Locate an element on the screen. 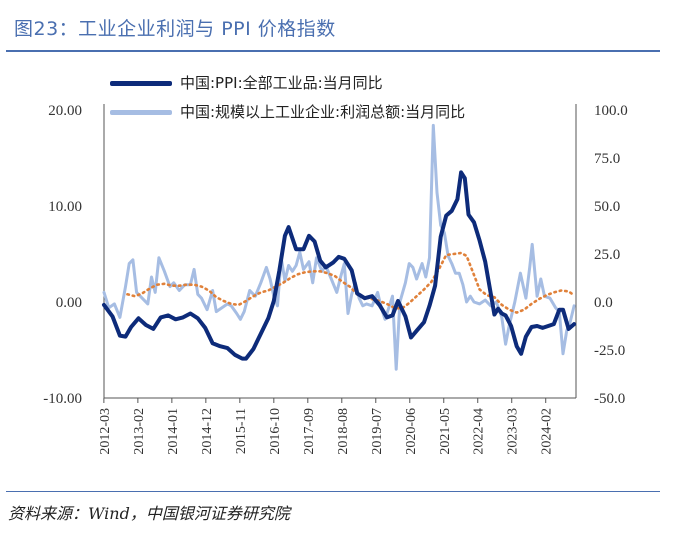 The height and width of the screenshot is (534, 673). legend-label-ppi: 中国:PPI:全部工业品:当月同比 is located at coordinates (281, 83).